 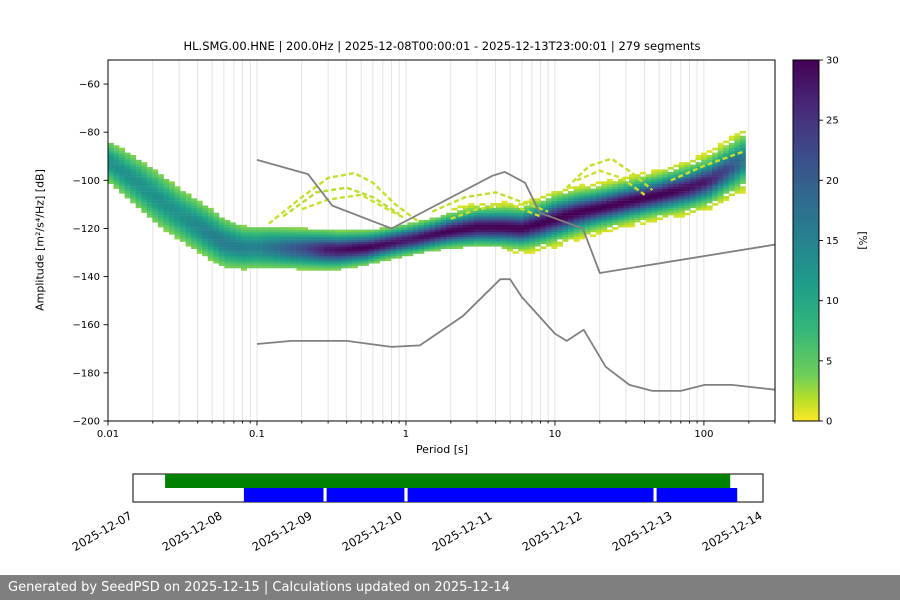 I want to click on svg-text: −120, so click(x=86, y=229).